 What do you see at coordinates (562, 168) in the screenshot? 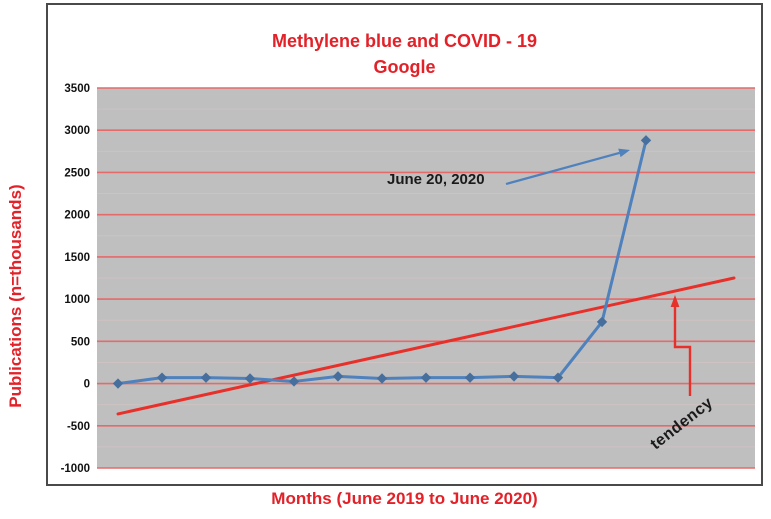
I see `callout-arrow-blue` at bounding box center [562, 168].